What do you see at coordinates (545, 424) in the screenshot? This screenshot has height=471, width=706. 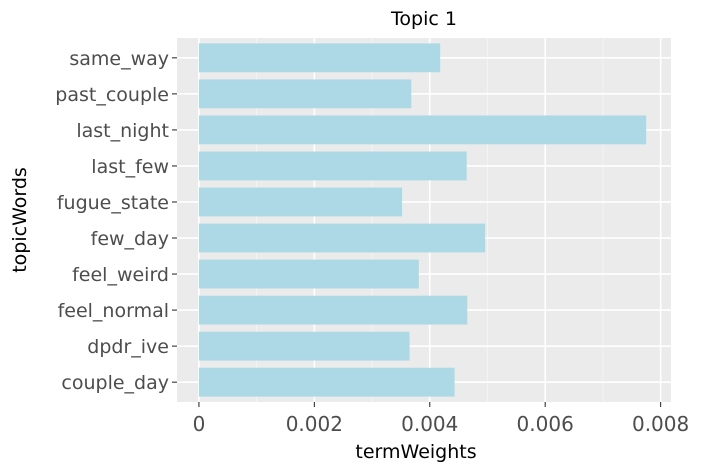 I see `x-tick-label: 0.006` at bounding box center [545, 424].